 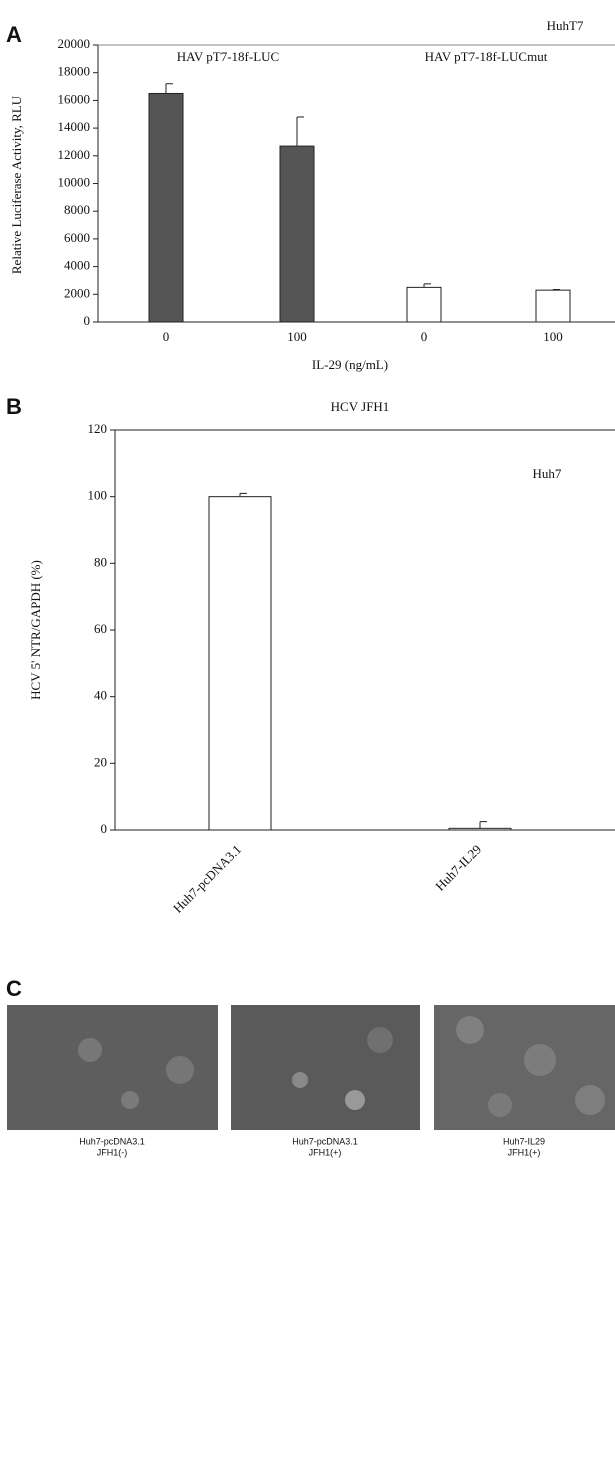 I want to click on y-tick-label: 20000, so click(x=74, y=43).